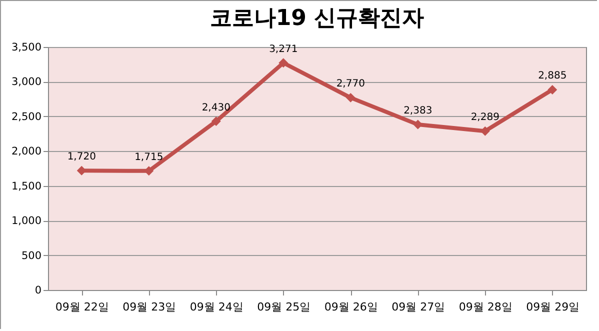 This screenshot has width=599, height=331. I want to click on y-tick-label: 1,500, so click(26, 186).